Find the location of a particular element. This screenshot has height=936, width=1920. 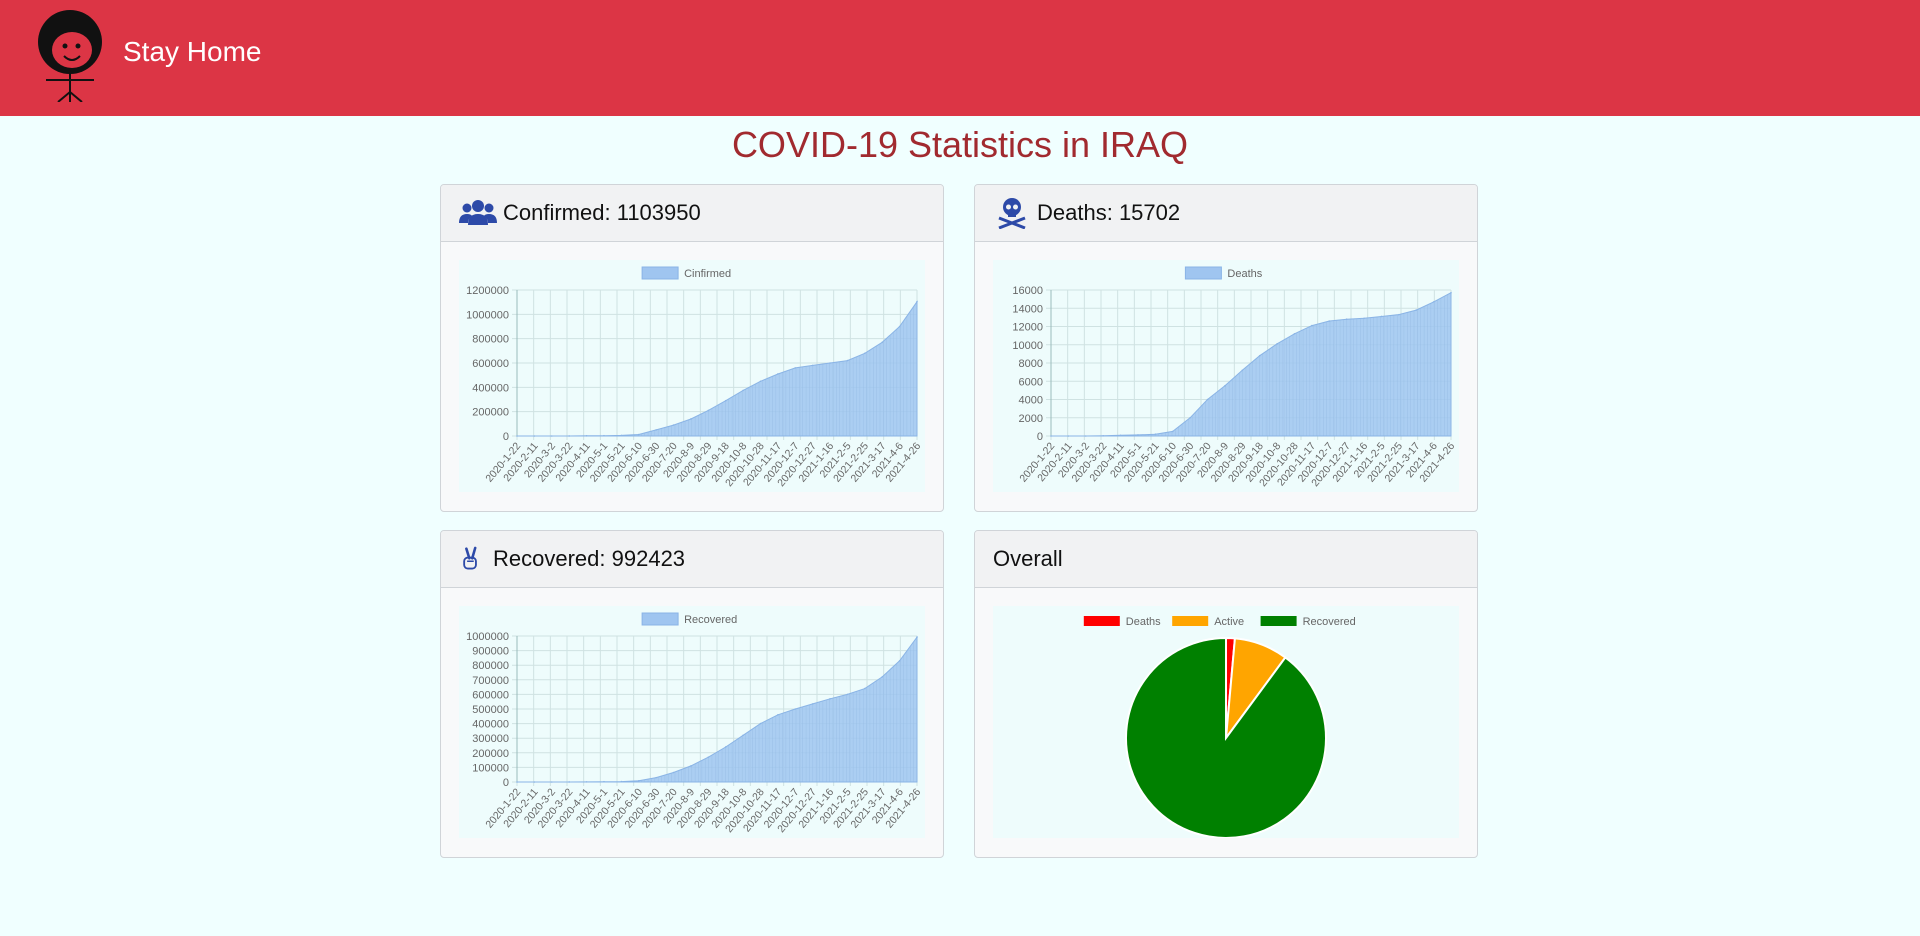

overall-card: Overall Deaths Active Recovered is located at coordinates (1226, 694).